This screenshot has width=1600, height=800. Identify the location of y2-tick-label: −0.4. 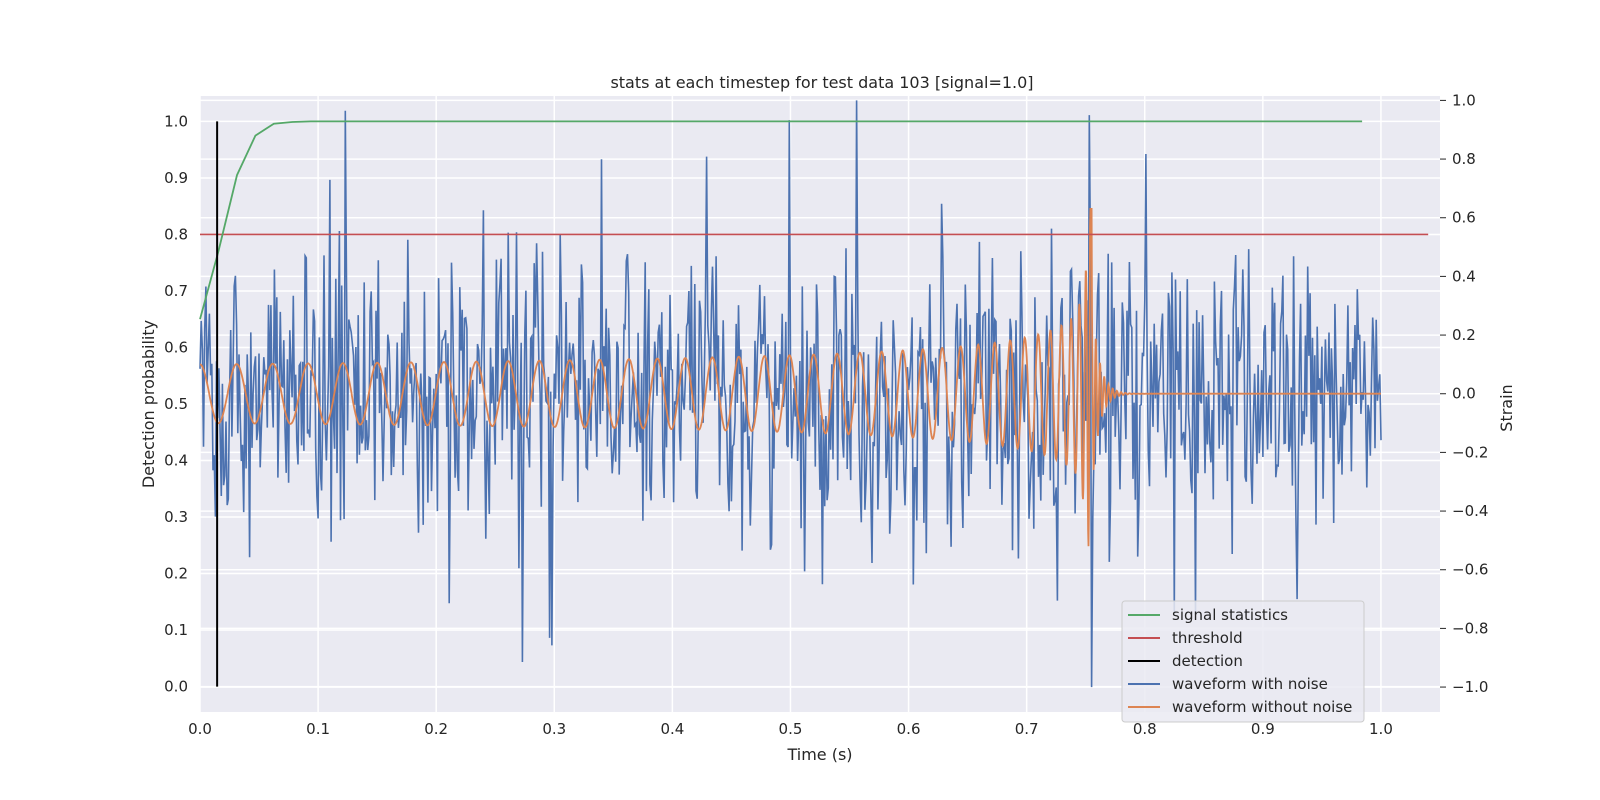
(1470, 511).